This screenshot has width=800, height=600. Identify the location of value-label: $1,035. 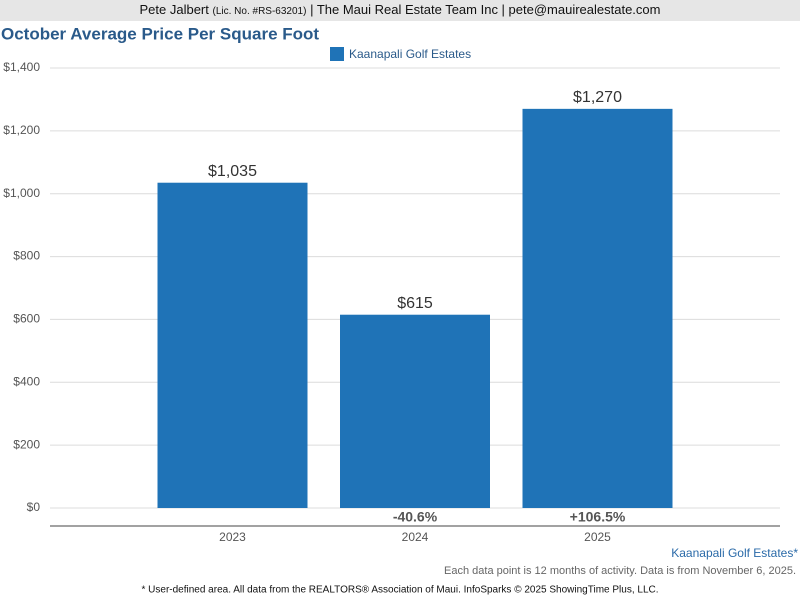
(232, 171).